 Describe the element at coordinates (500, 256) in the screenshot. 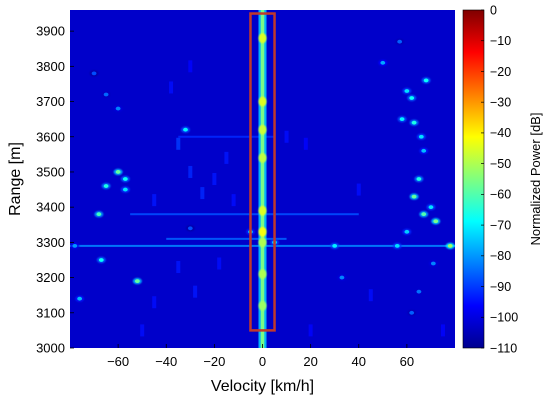

I see `colorbar-tick-label: −80` at that location.